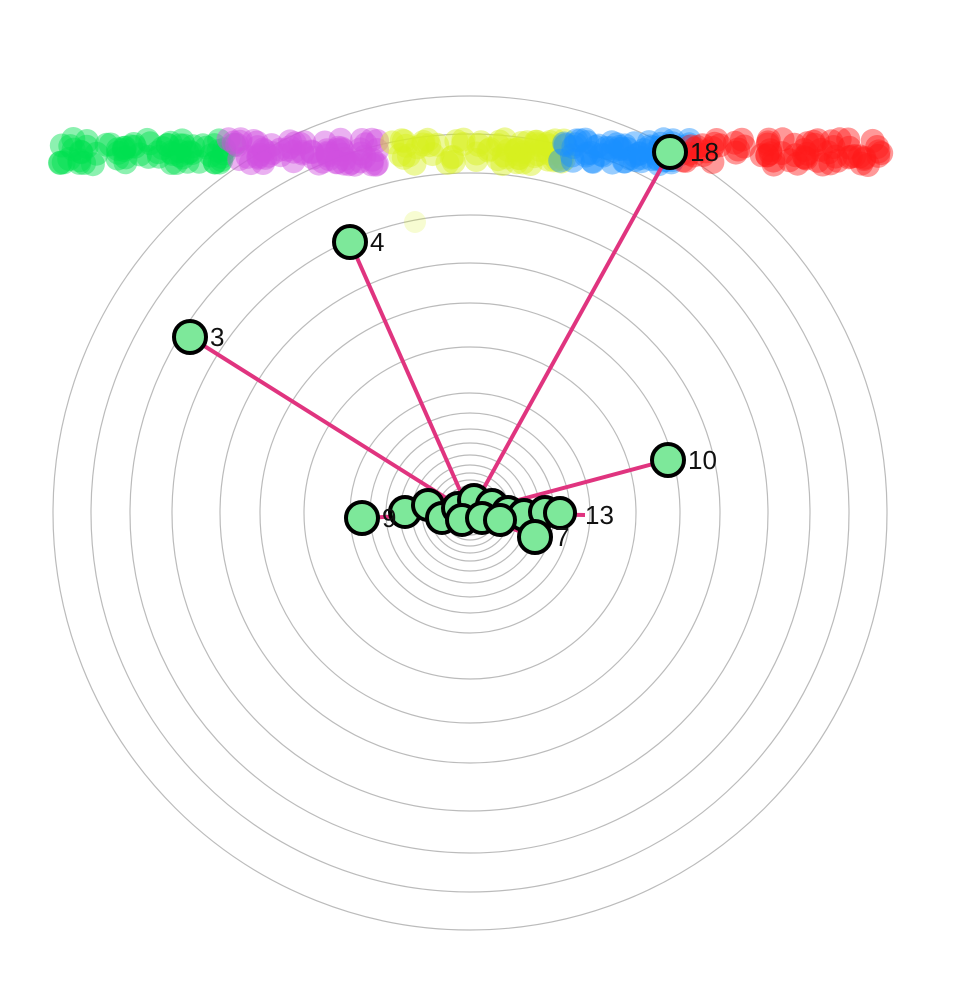 This screenshot has width=960, height=998. What do you see at coordinates (471, 180) in the screenshot?
I see `color-bands` at bounding box center [471, 180].